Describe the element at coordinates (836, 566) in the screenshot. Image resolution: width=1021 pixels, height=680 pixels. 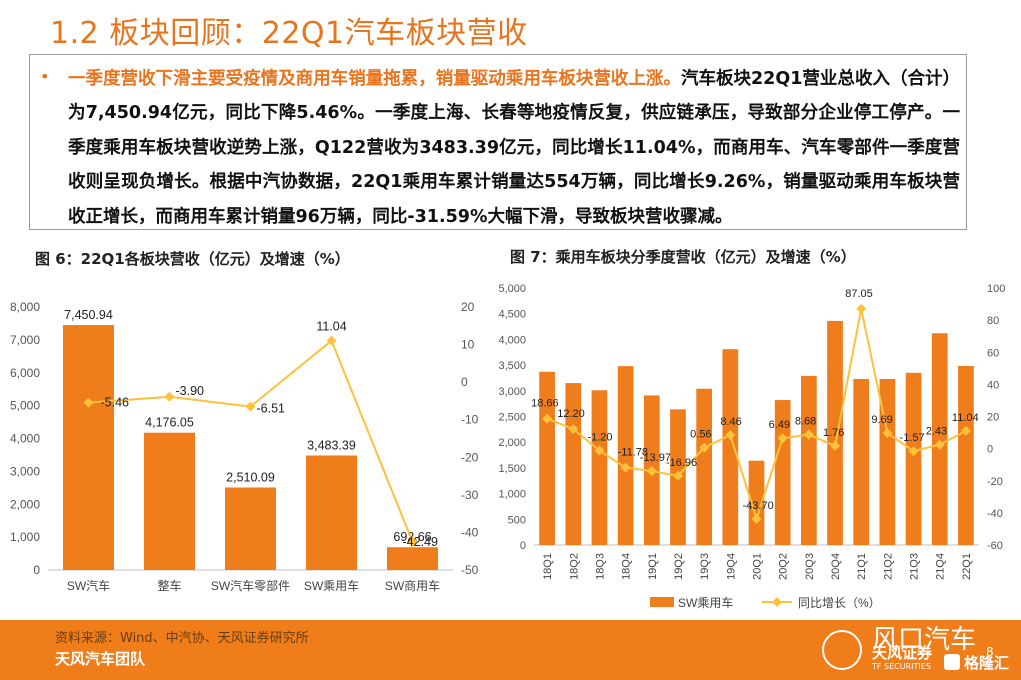
I see `fig7-x-tick: 20Q4` at that location.